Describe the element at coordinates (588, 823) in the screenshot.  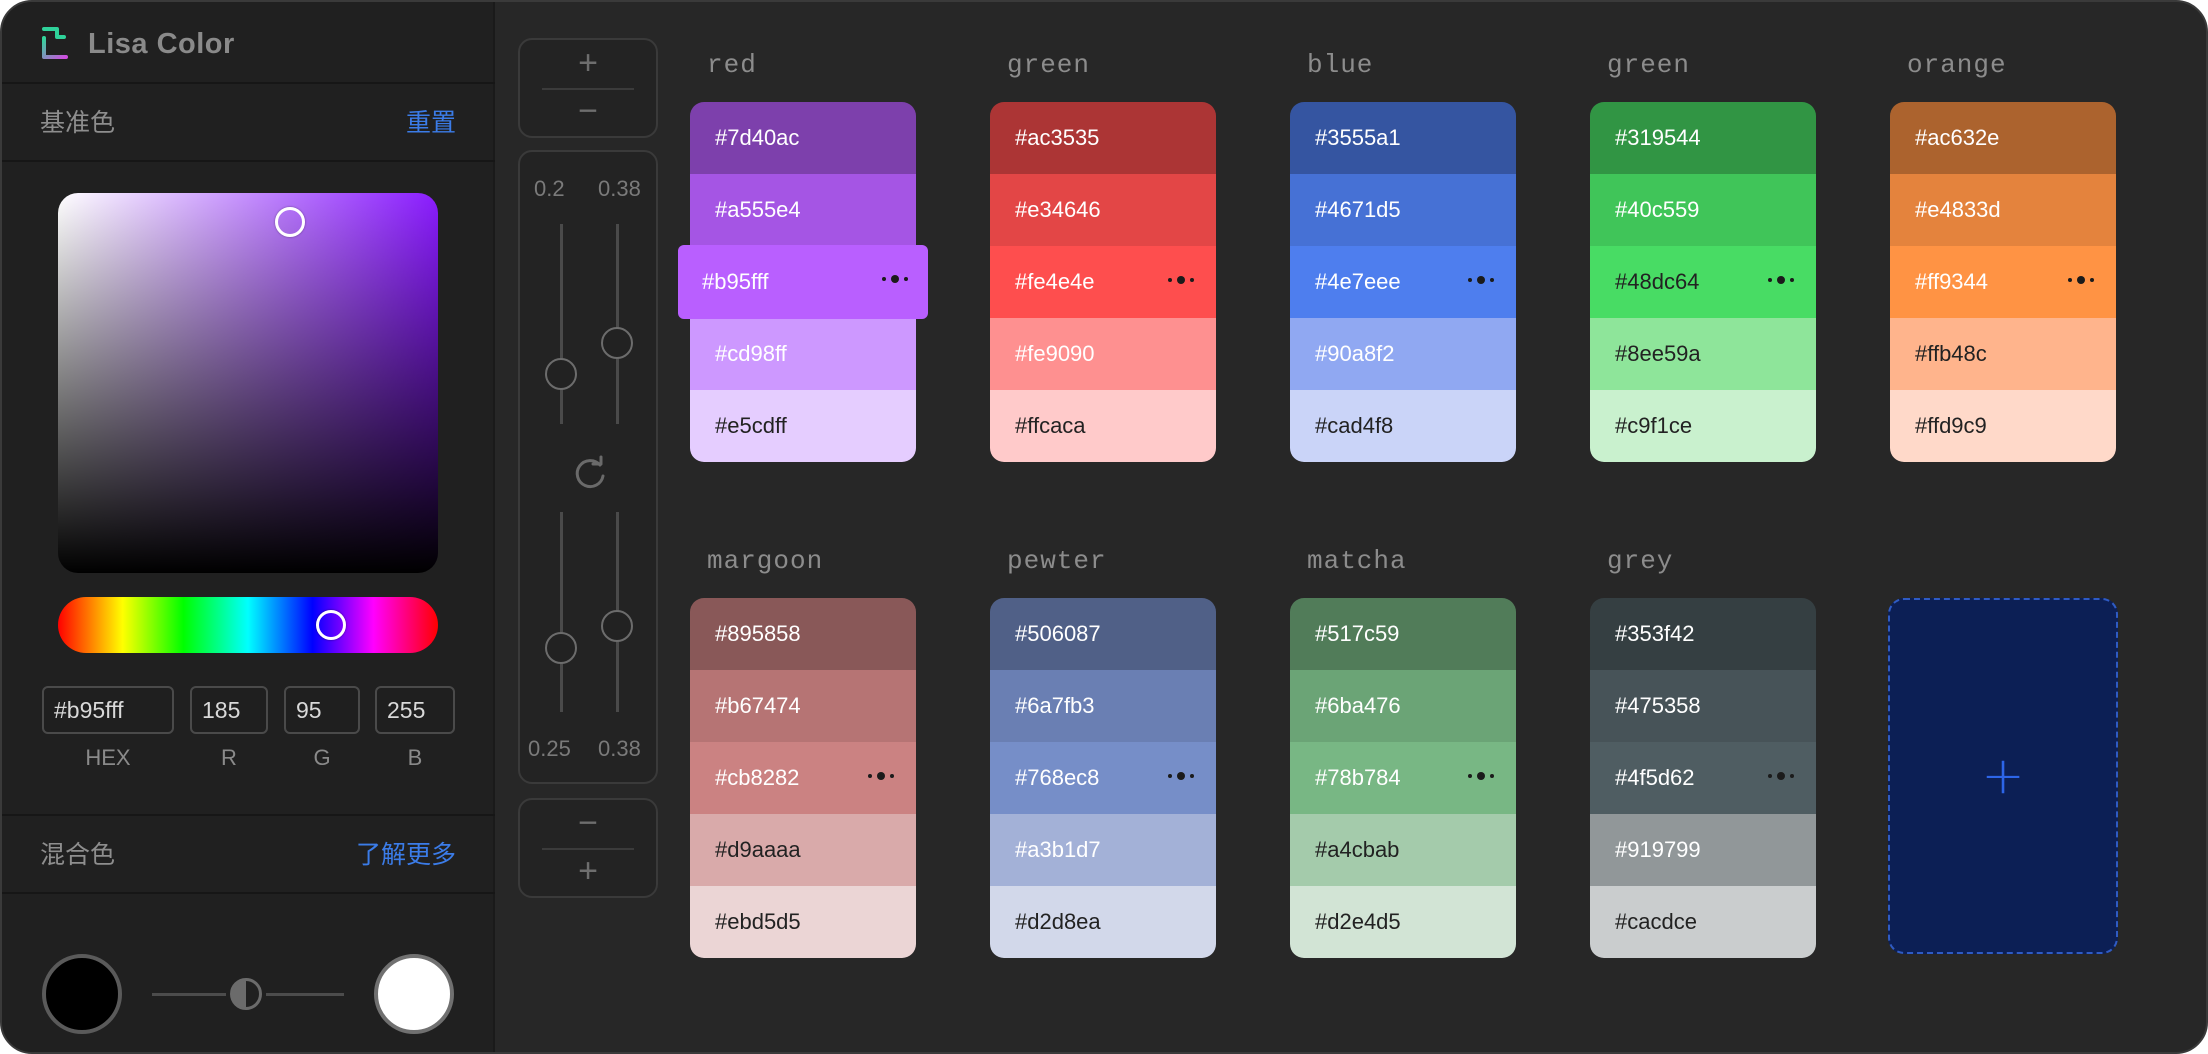
I see `decrease-button: −` at that location.